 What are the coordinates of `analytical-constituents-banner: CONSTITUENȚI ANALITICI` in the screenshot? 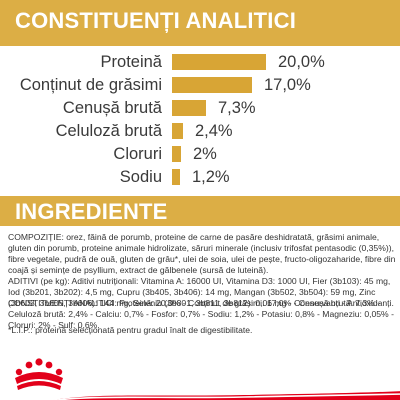 It's located at (200, 23).